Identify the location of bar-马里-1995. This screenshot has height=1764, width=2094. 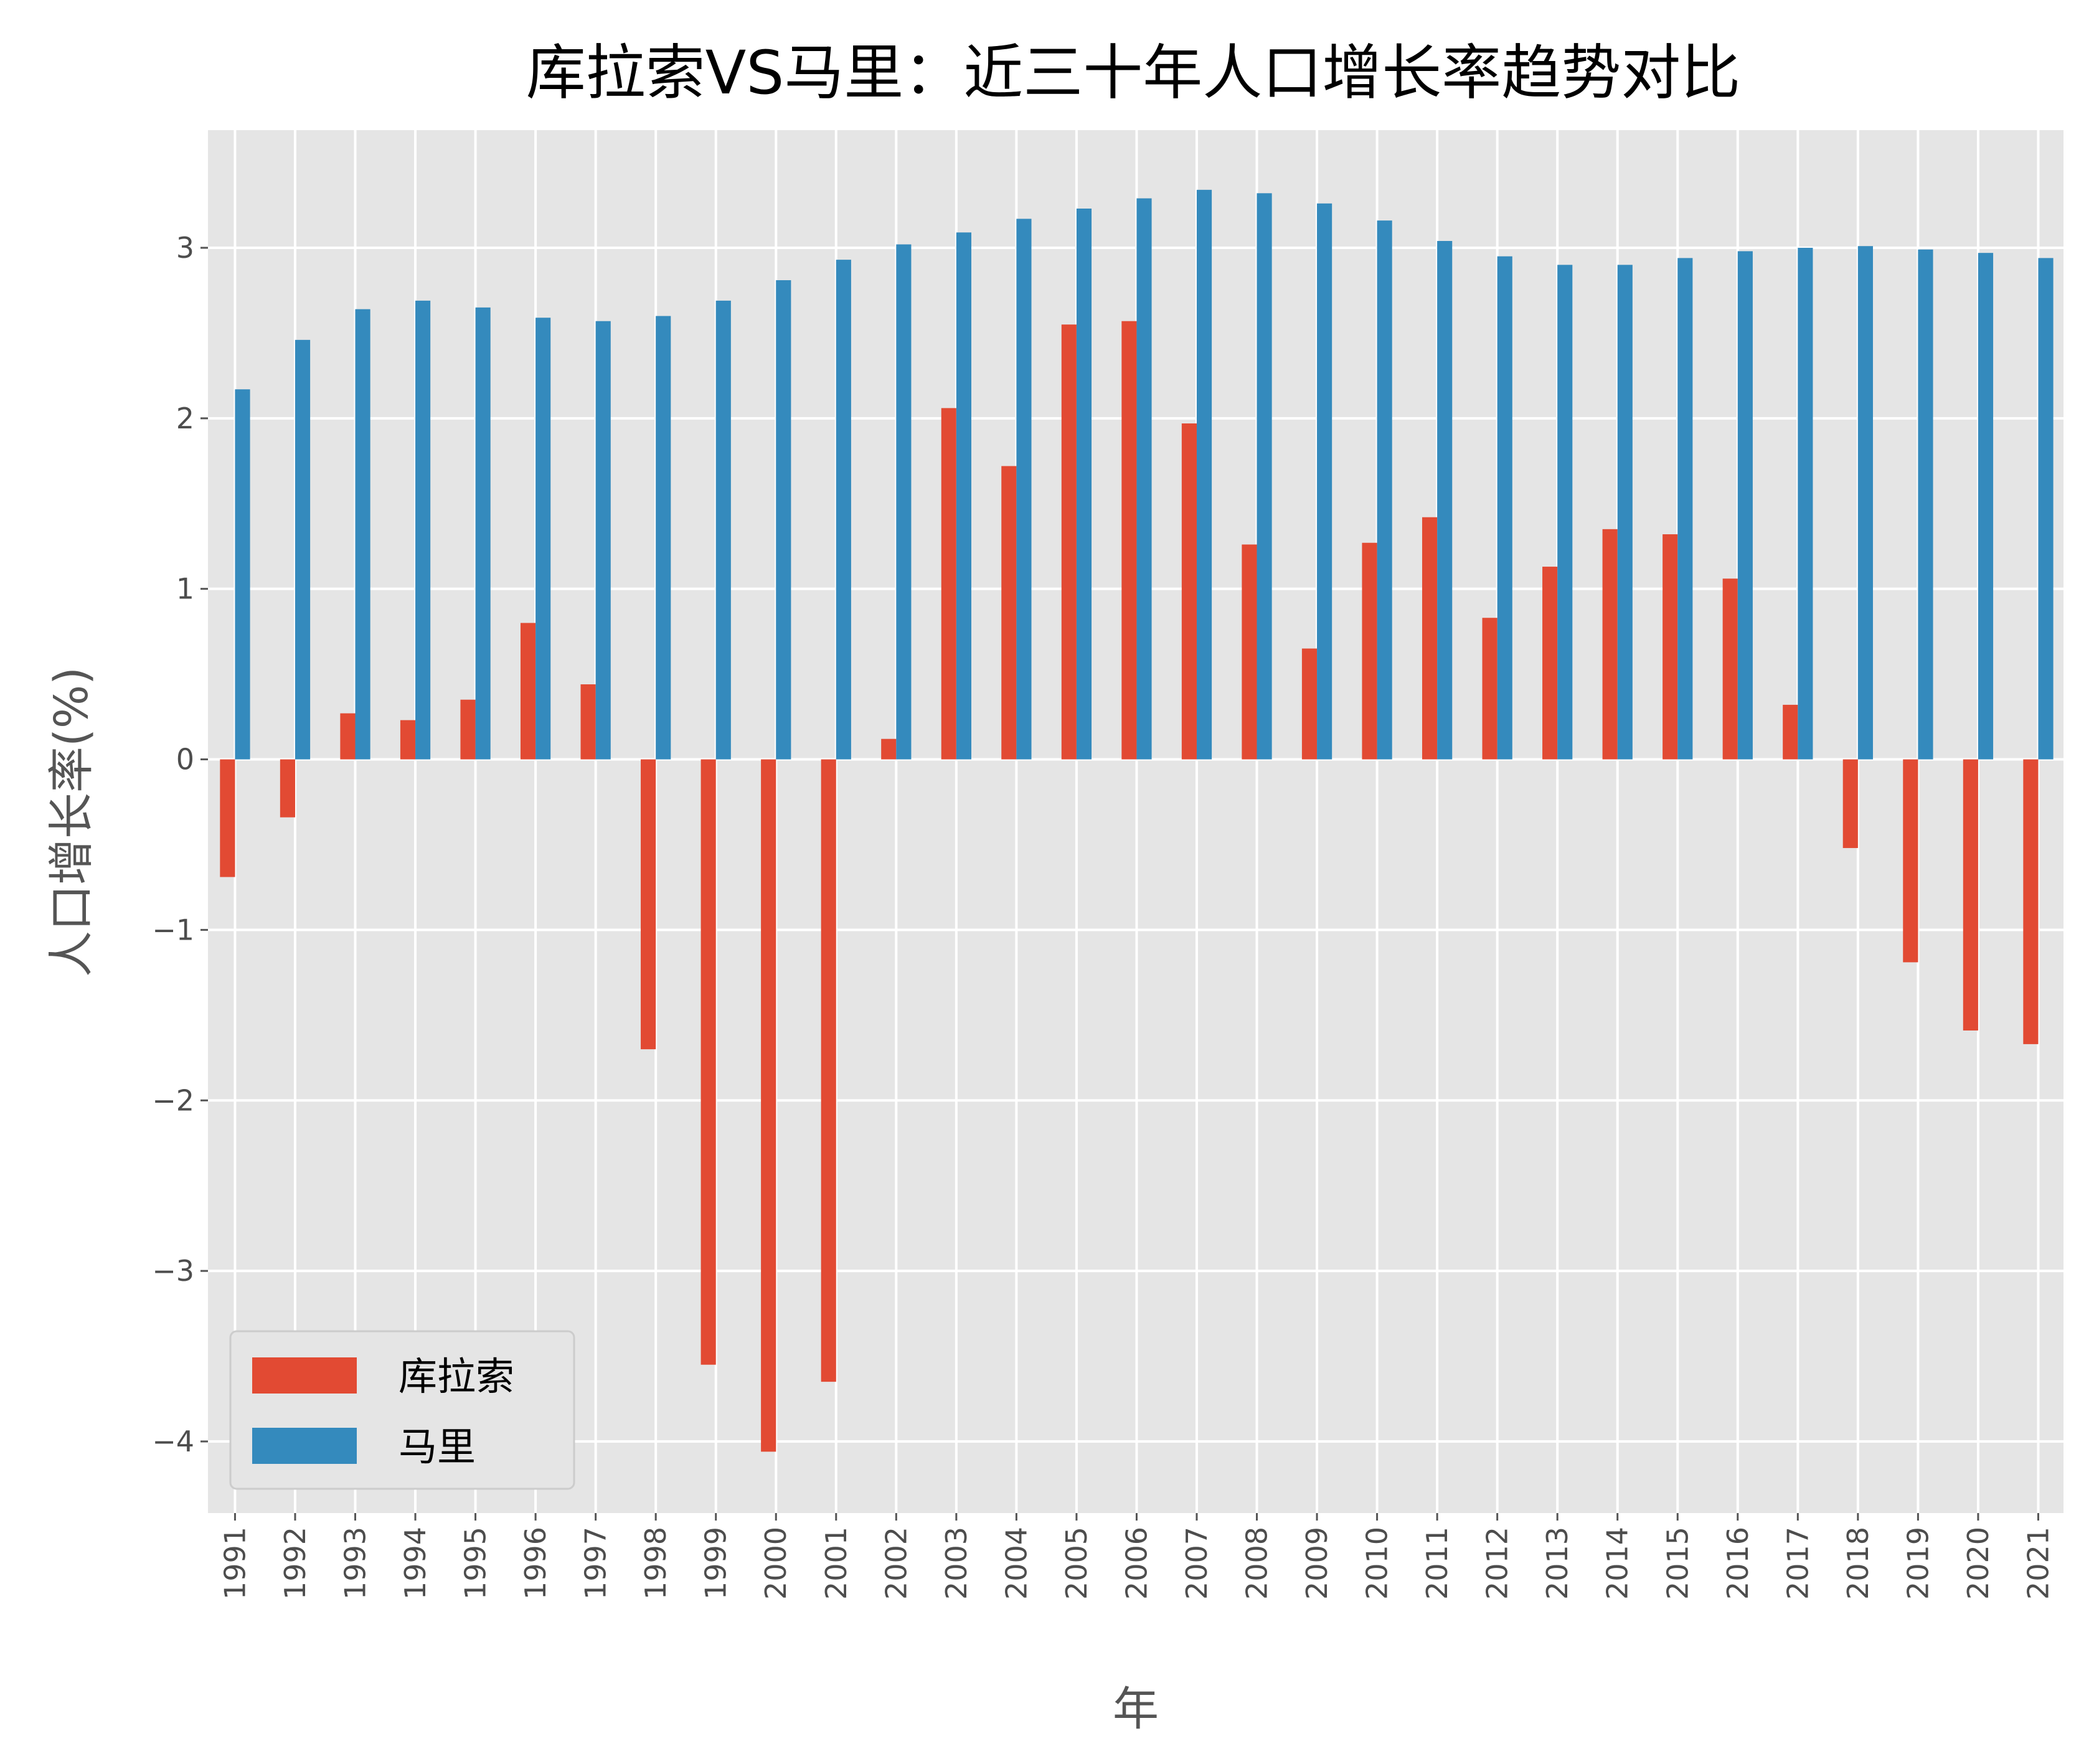
(483, 533).